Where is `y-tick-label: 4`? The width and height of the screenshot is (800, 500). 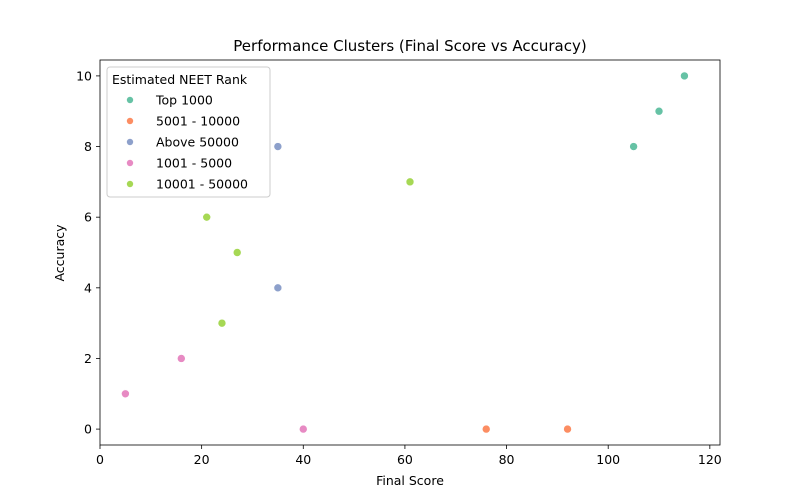 y-tick-label: 4 is located at coordinates (88, 287).